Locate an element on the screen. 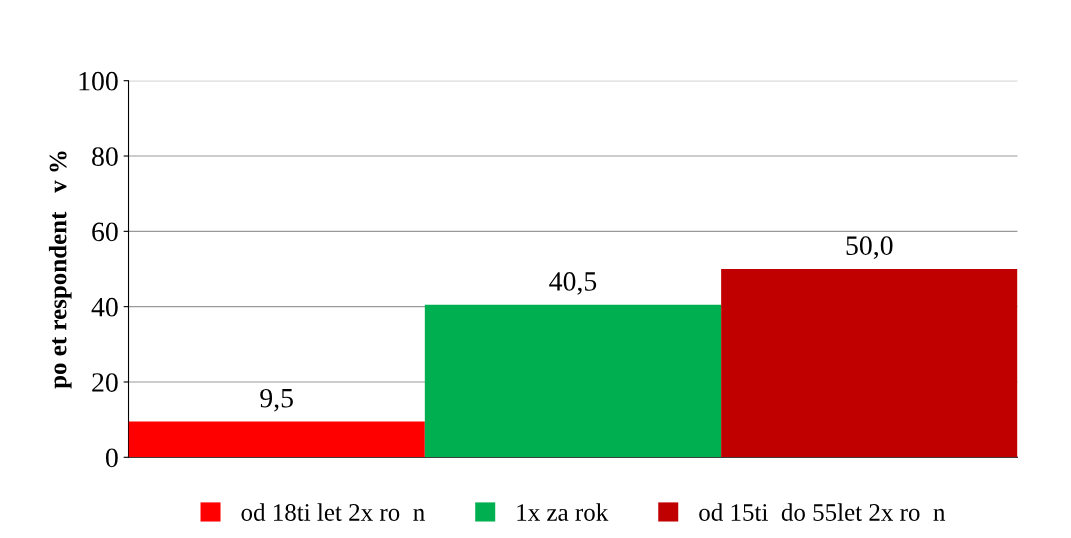 The width and height of the screenshot is (1071, 538). legend-label: od 18ti let 2x ro n is located at coordinates (333, 512).